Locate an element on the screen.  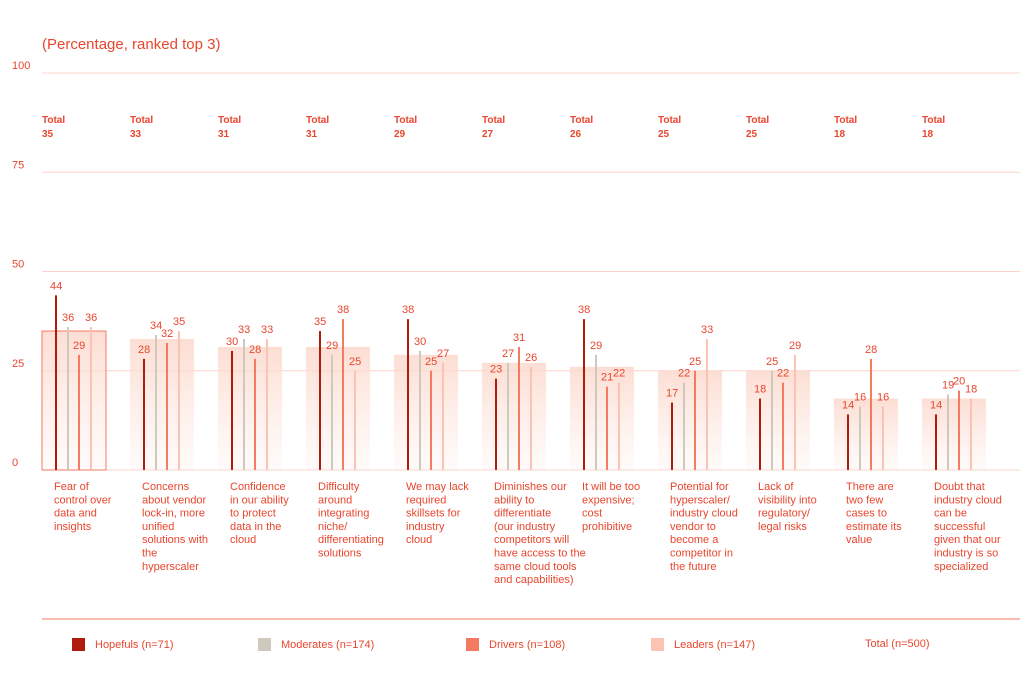
category-label: solutions is located at coordinates (340, 554).